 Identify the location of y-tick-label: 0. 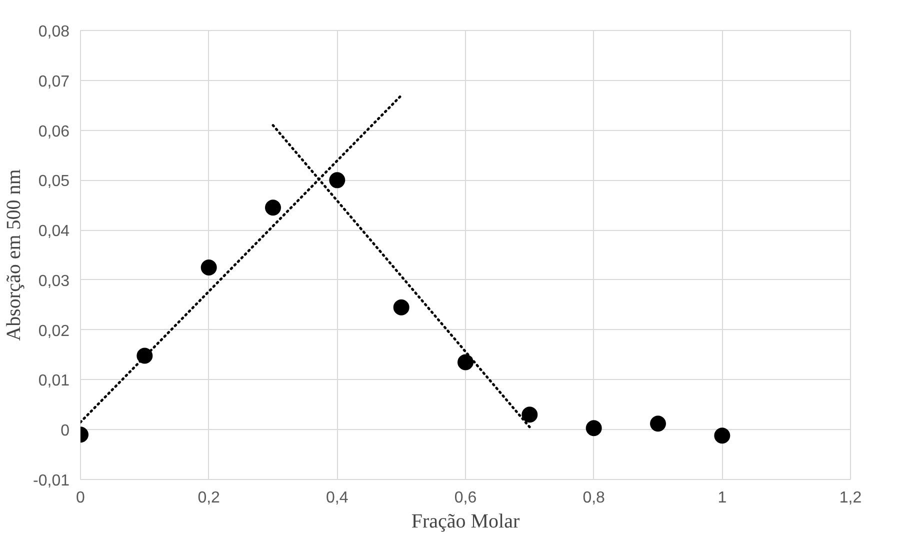
(65, 431).